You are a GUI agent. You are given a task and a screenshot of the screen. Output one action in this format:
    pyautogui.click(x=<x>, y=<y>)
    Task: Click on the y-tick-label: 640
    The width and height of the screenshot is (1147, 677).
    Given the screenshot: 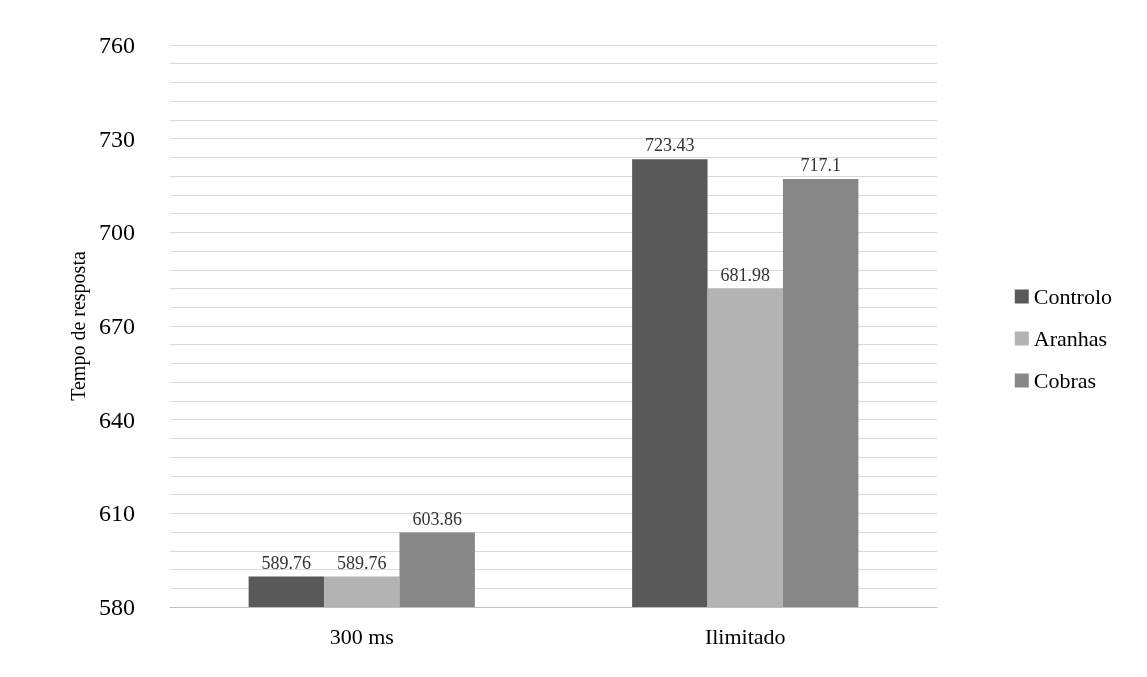 What is the action you would take?
    pyautogui.click(x=117, y=419)
    